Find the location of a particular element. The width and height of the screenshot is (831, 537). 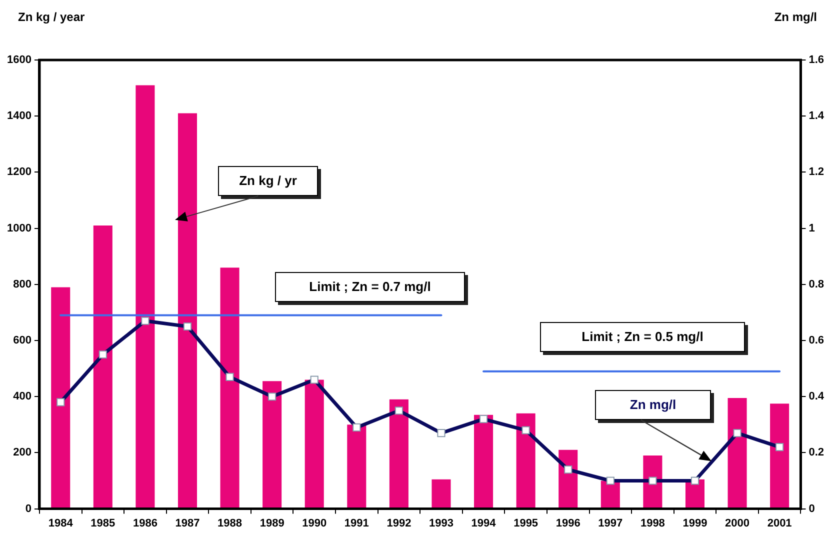

y-tick-label: 400 is located at coordinates (22, 396).